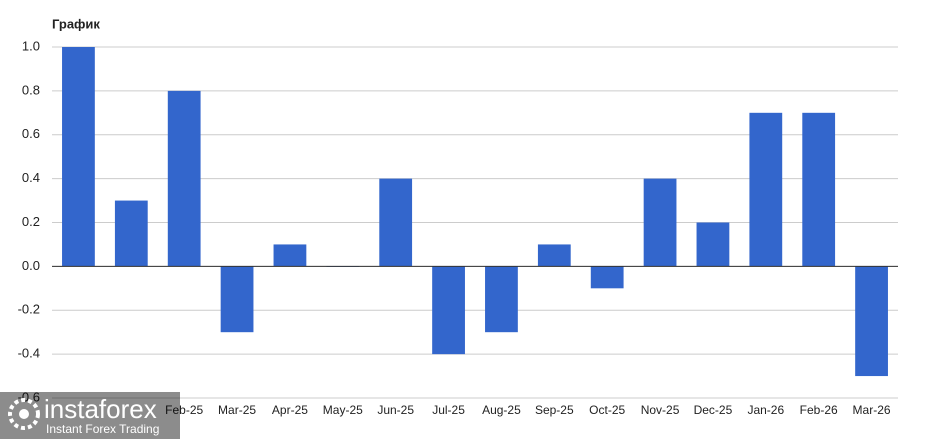 This screenshot has height=439, width=931. I want to click on y-tick-label: 0.0, so click(31, 265).